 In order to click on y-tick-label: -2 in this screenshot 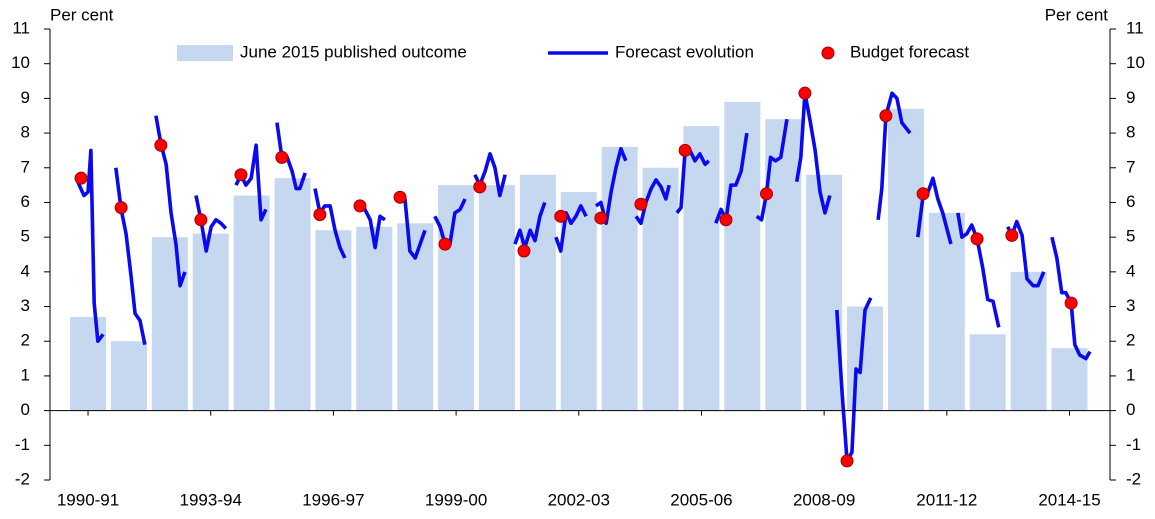, I will do `click(22, 478)`.